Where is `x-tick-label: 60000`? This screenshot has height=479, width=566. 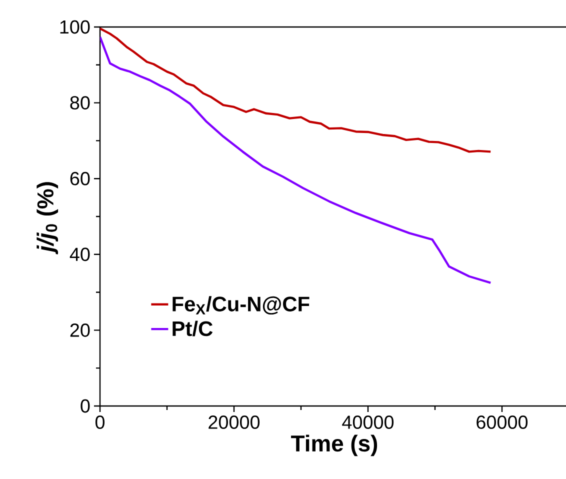 x-tick-label: 60000 is located at coordinates (502, 422).